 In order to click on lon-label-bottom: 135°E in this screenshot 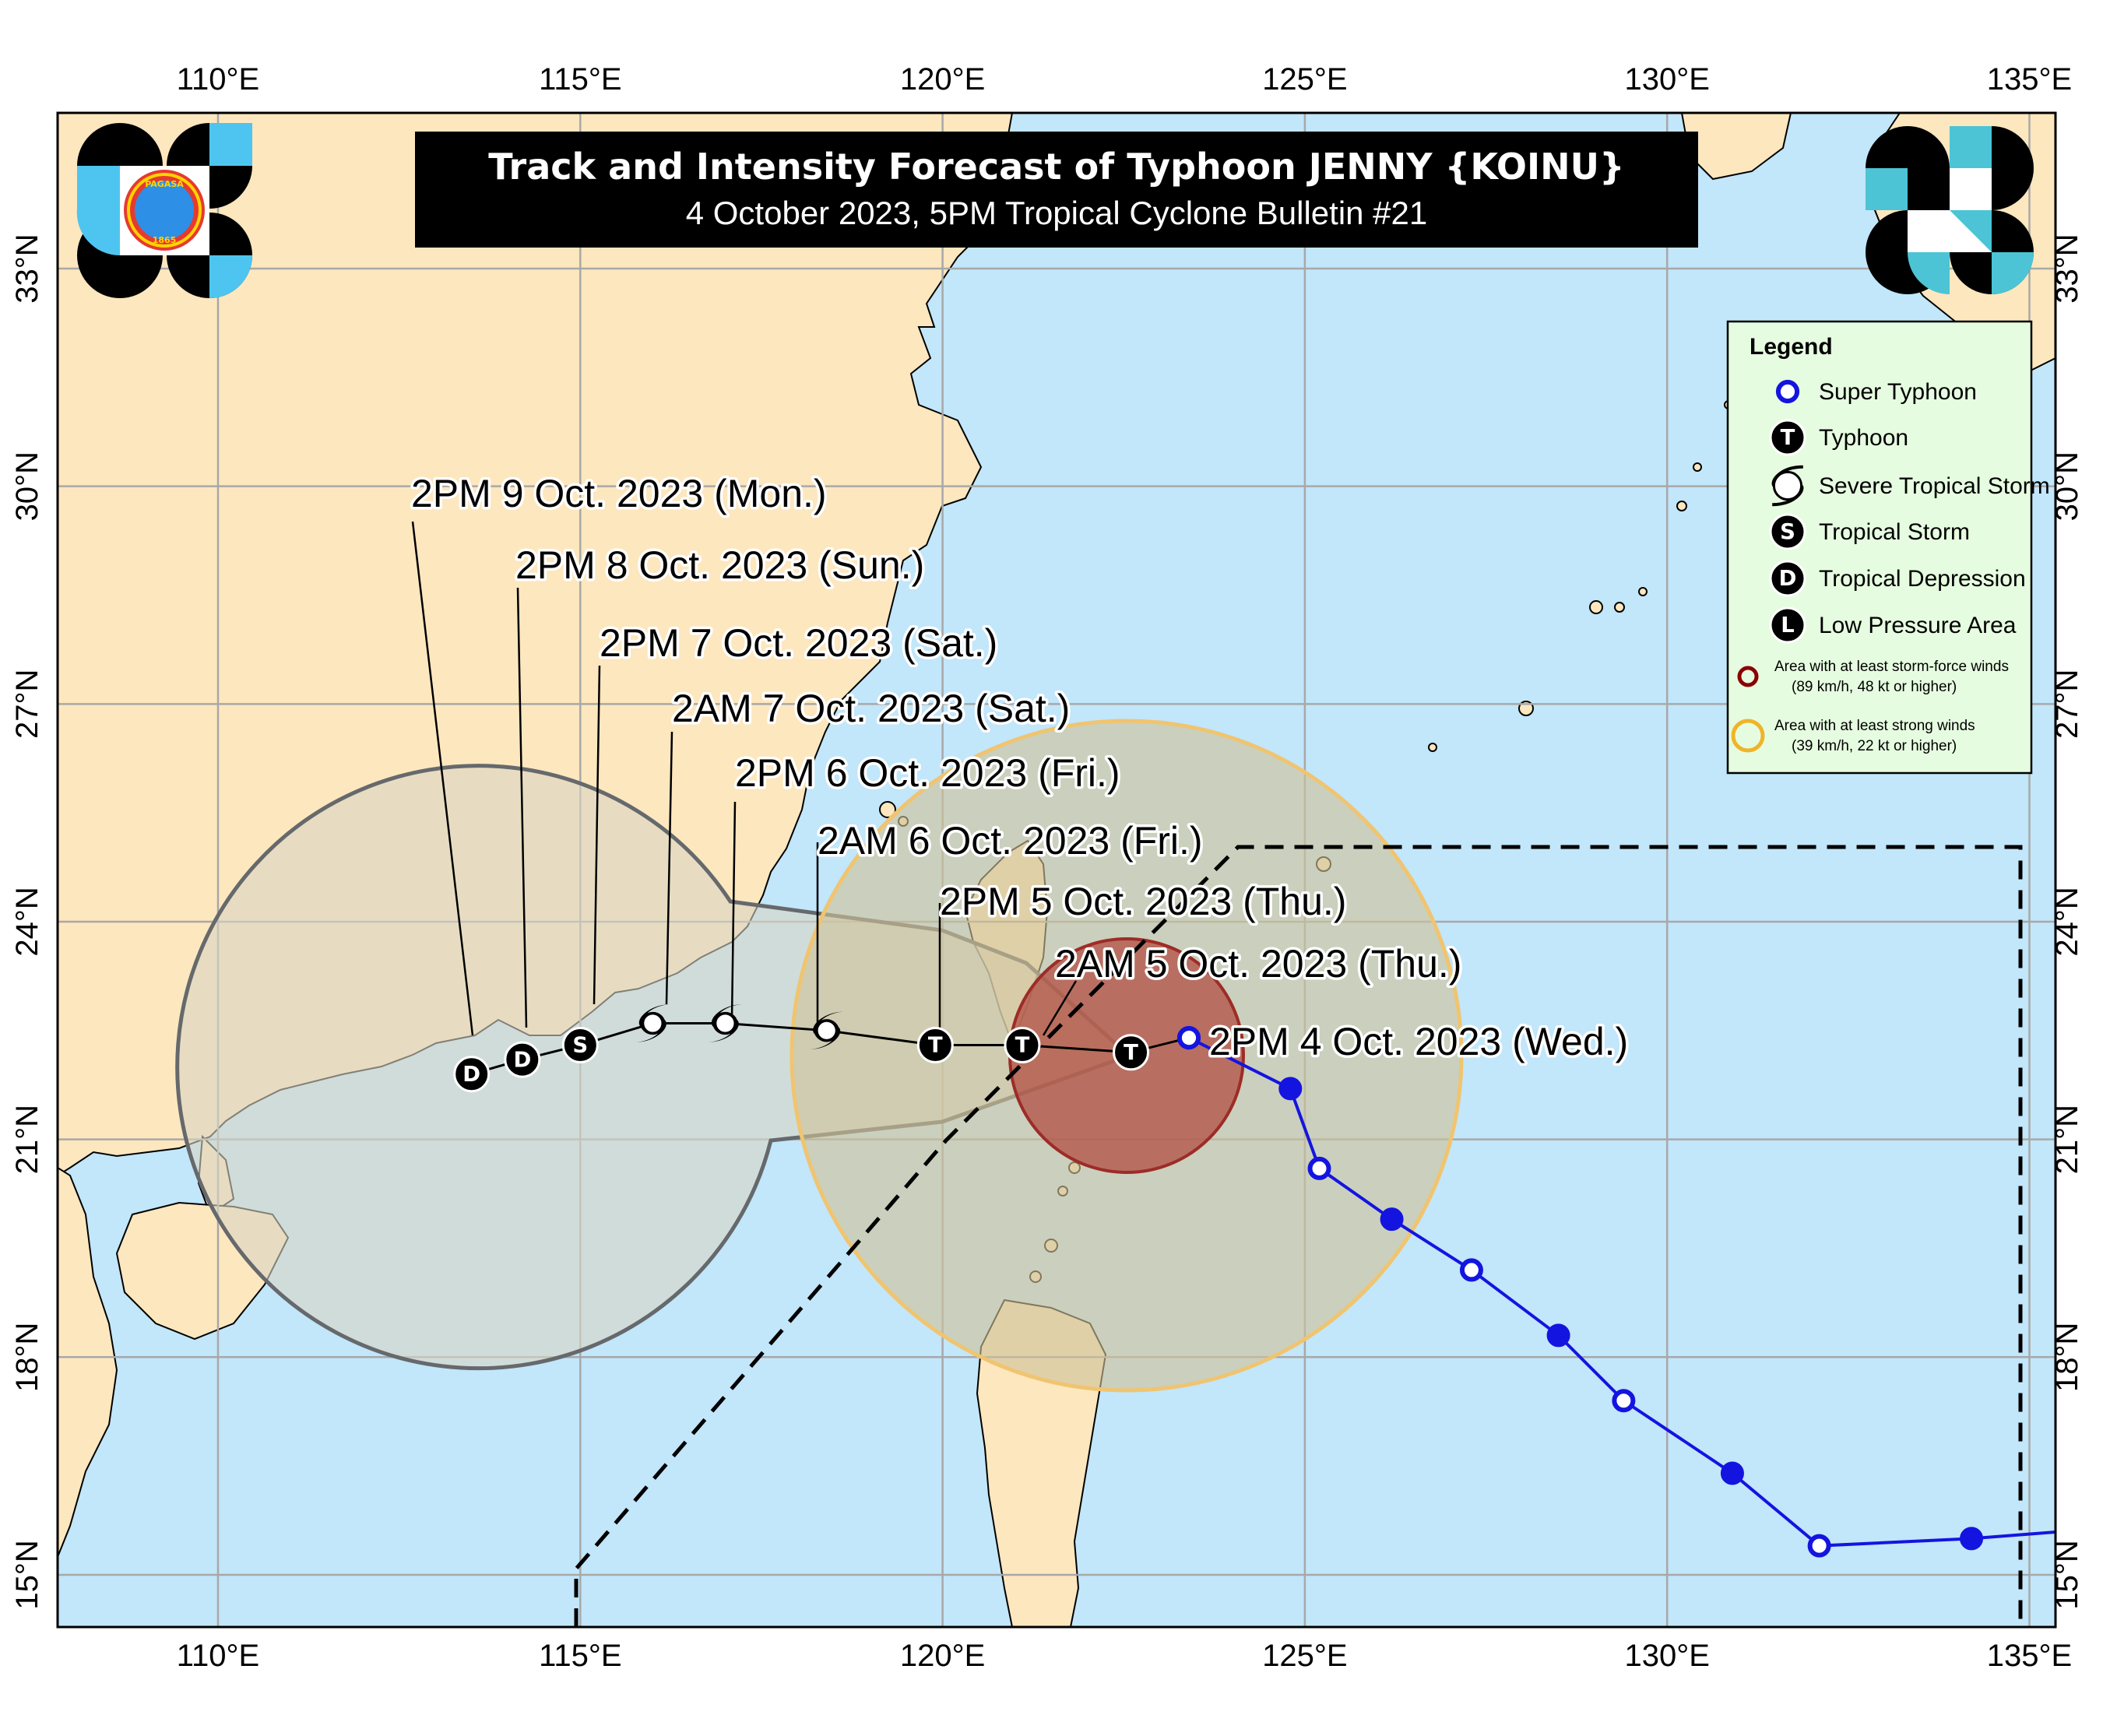, I will do `click(2030, 1656)`.